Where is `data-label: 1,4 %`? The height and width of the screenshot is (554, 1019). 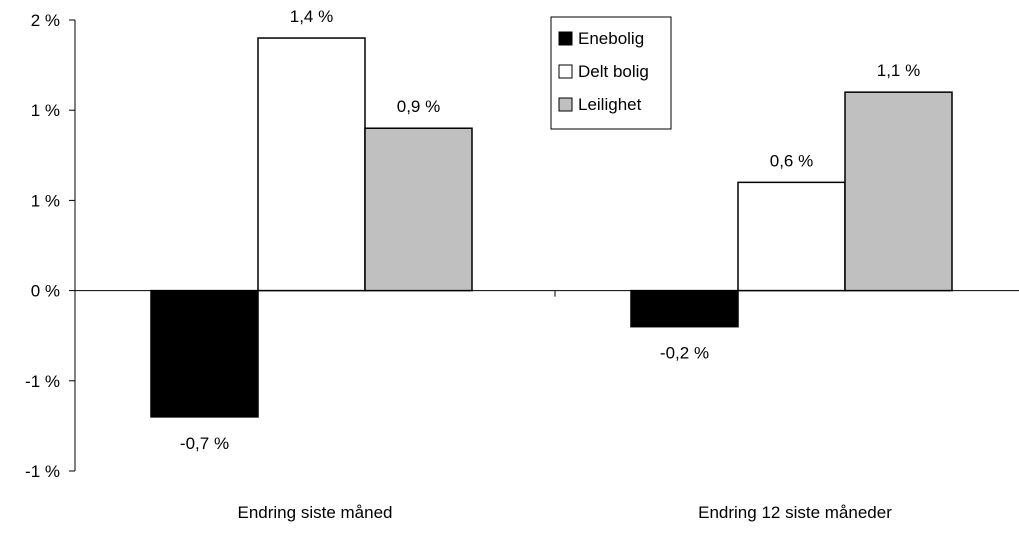 data-label: 1,4 % is located at coordinates (311, 16).